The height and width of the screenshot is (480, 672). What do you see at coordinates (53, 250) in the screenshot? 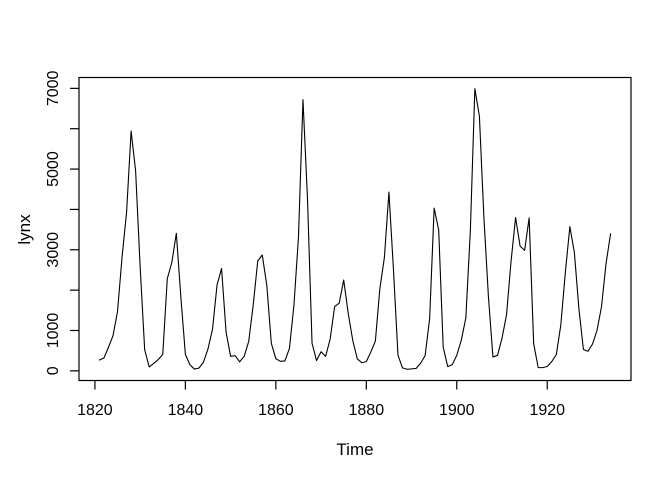
I see `y-tick-label: 3000` at bounding box center [53, 250].